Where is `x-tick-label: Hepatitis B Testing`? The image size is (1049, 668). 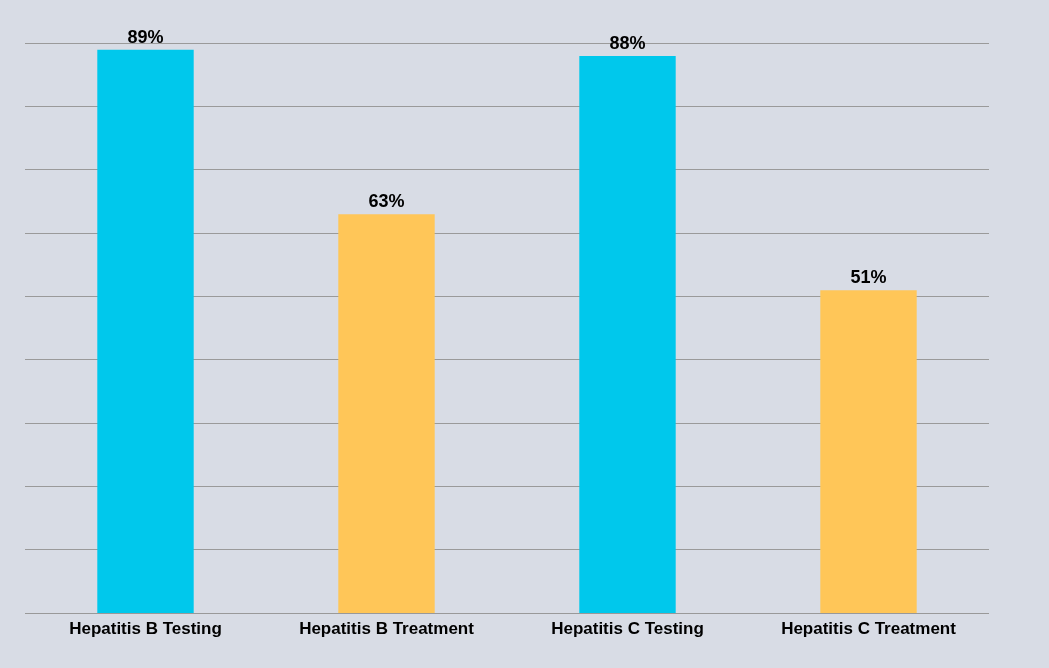 x-tick-label: Hepatitis B Testing is located at coordinates (145, 629).